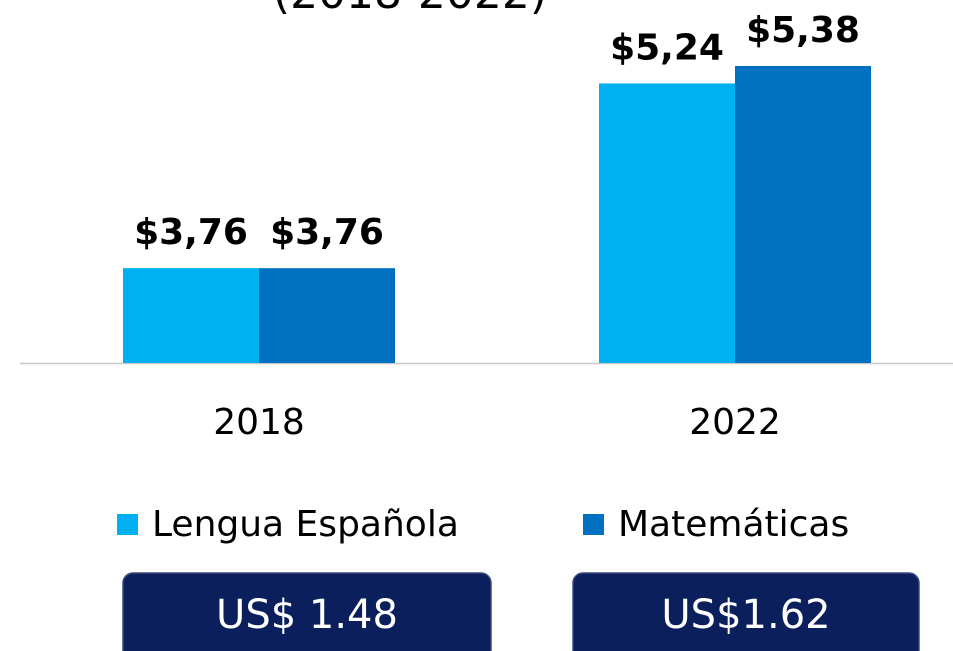 Image resolution: width=953 pixels, height=651 pixels. What do you see at coordinates (733, 524) in the screenshot?
I see `legend-label: Matemáticas` at bounding box center [733, 524].